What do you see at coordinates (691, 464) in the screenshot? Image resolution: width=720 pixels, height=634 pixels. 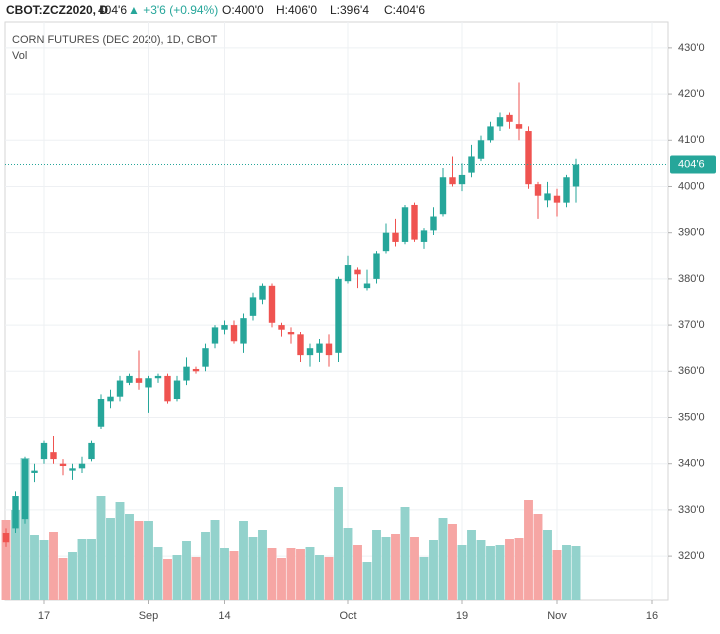 I see `y-tick-label: 340'0` at bounding box center [691, 464].